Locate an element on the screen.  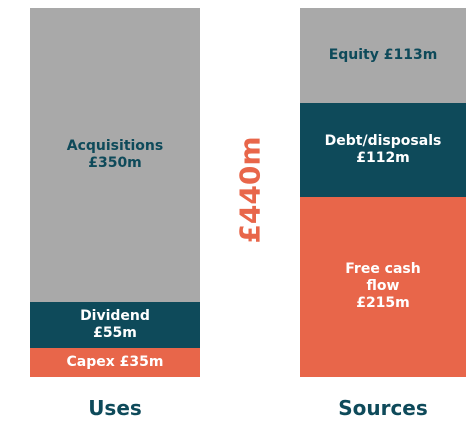
bar-segment: Debt/disposals £112m is located at coordinates (383, 149).